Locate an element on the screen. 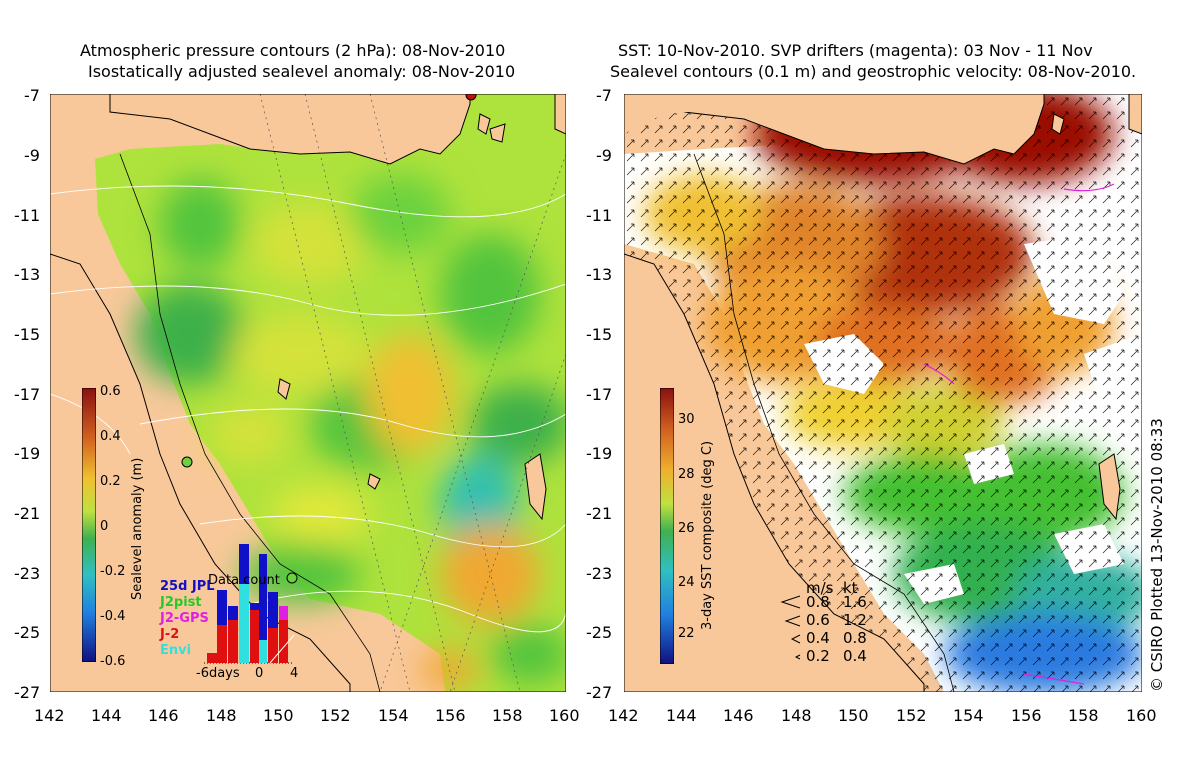  right-y-tick: -19 is located at coordinates (599, 453).